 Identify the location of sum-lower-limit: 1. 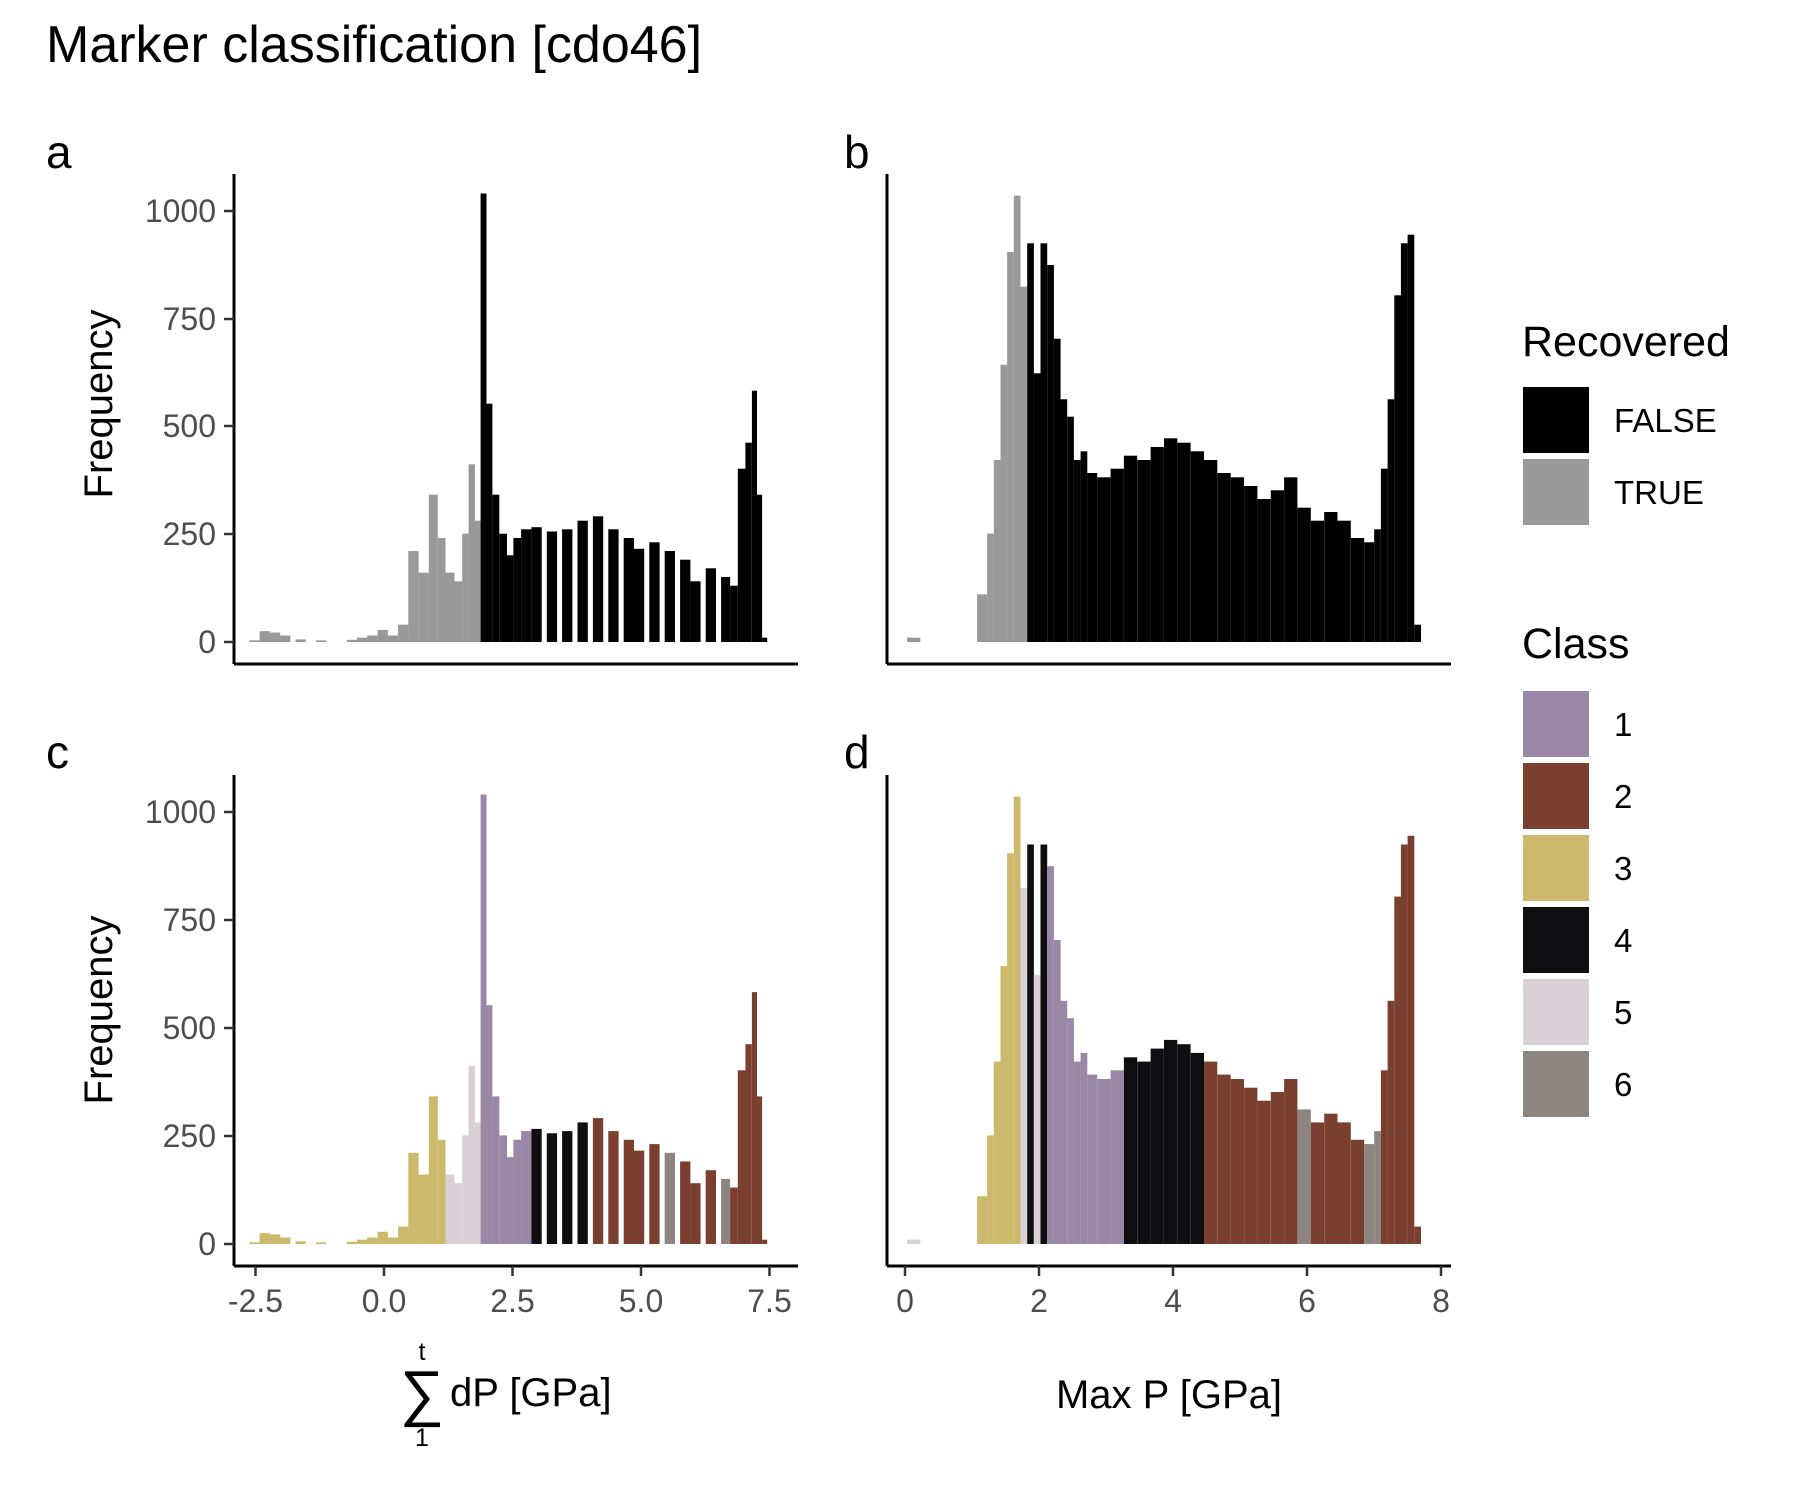
(422, 1438).